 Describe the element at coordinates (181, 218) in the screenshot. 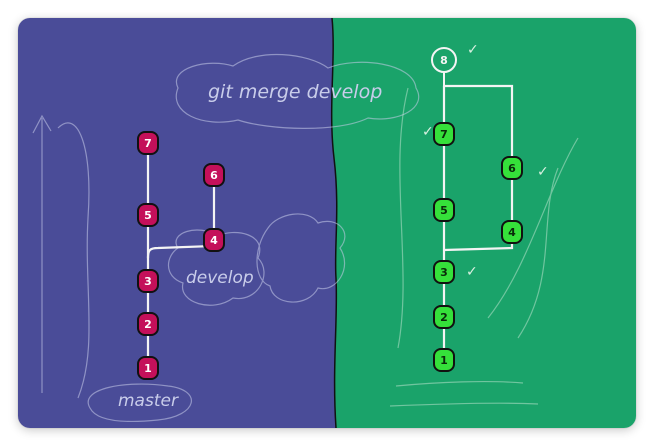

I see `left-develop-line` at that location.